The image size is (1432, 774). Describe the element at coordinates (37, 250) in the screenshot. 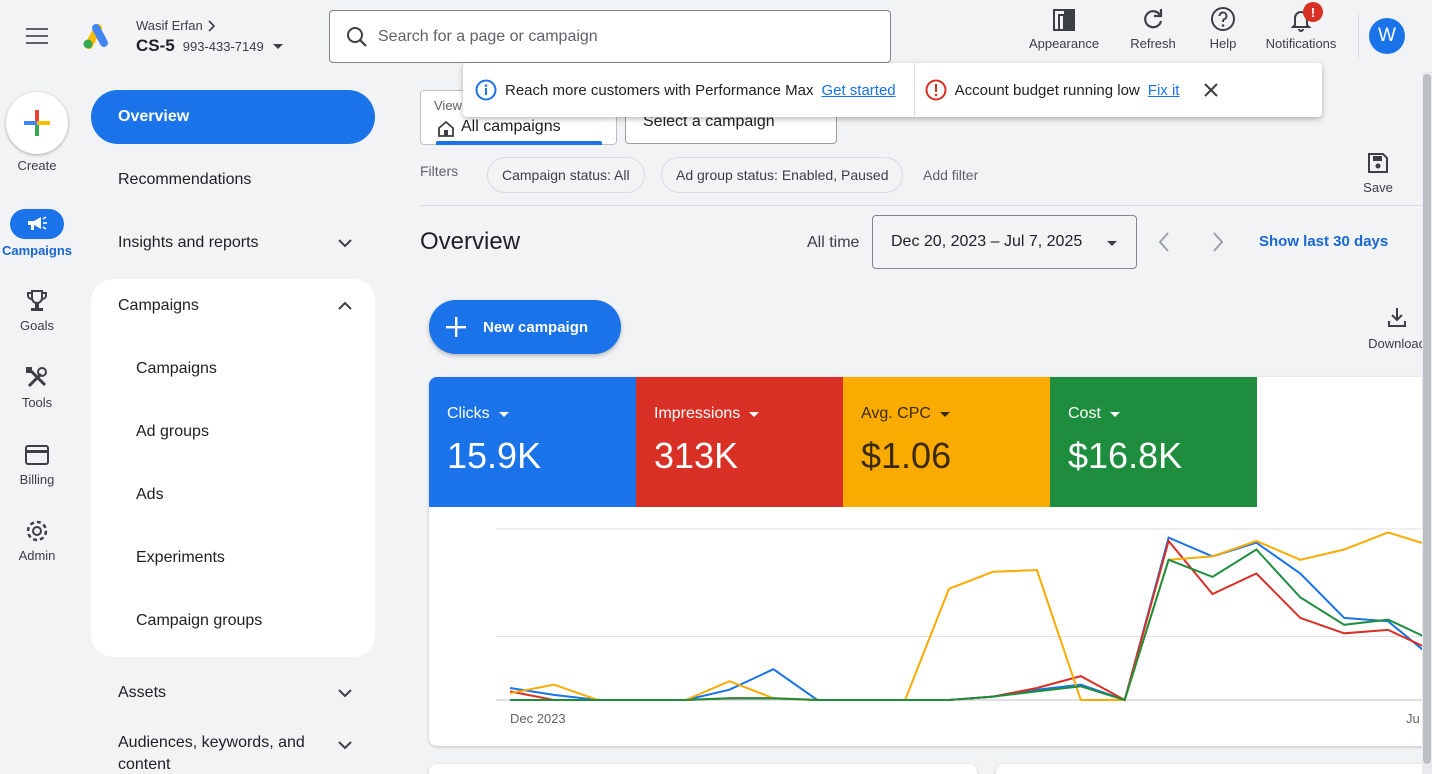

I see `rail-campaigns-label: Campaigns` at that location.